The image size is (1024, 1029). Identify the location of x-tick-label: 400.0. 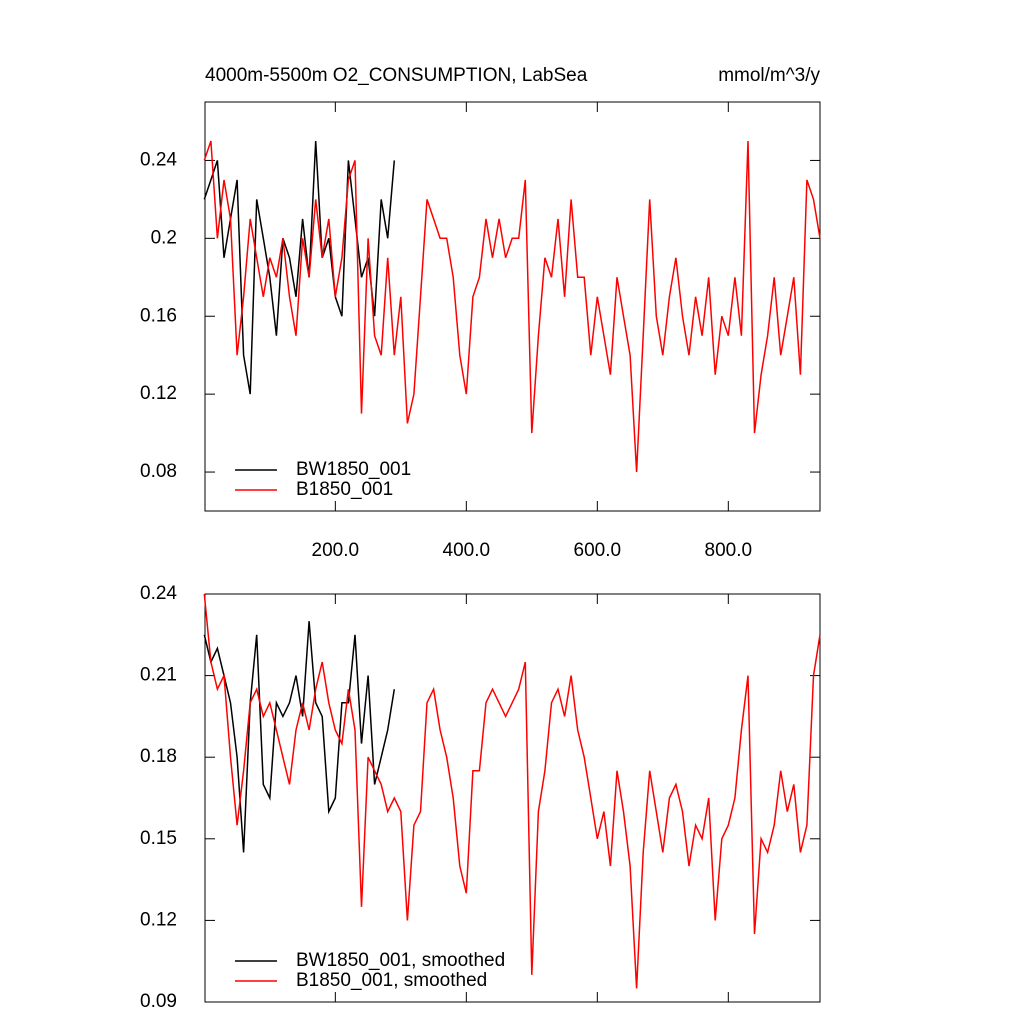
(467, 550).